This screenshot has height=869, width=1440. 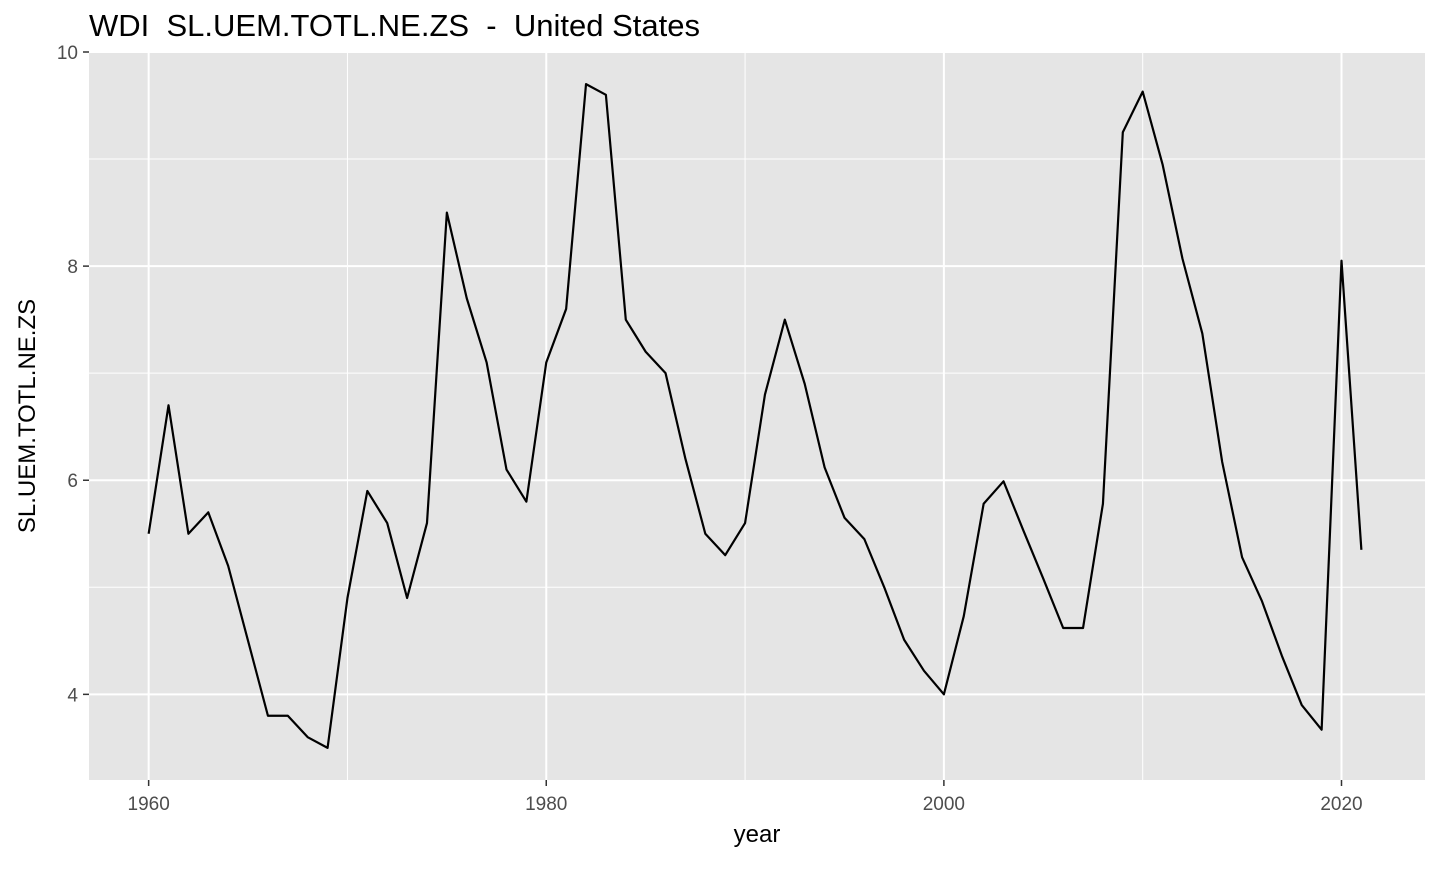 What do you see at coordinates (1341, 804) in the screenshot?
I see `x-tick-label: 2020` at bounding box center [1341, 804].